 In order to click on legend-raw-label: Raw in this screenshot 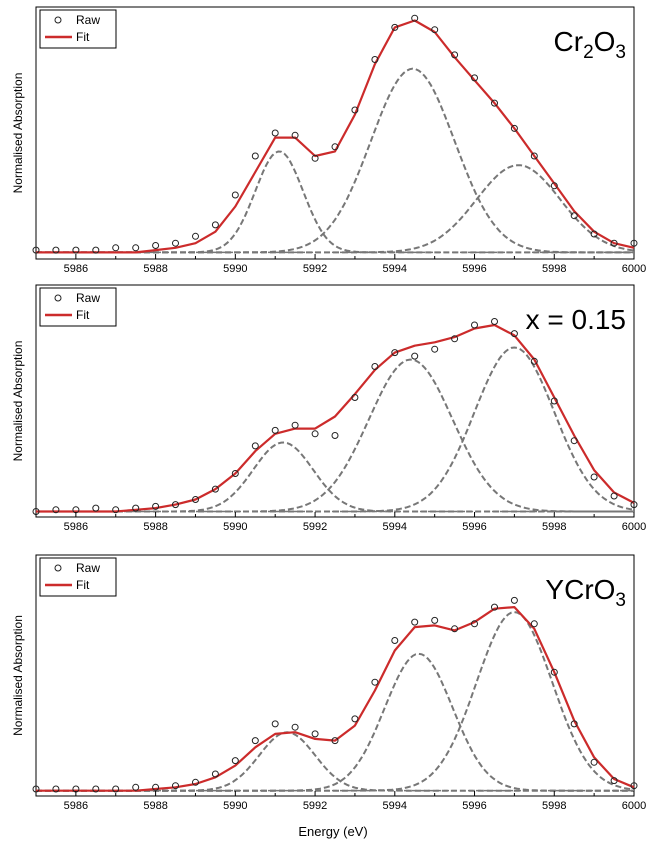, I will do `click(88, 20)`.